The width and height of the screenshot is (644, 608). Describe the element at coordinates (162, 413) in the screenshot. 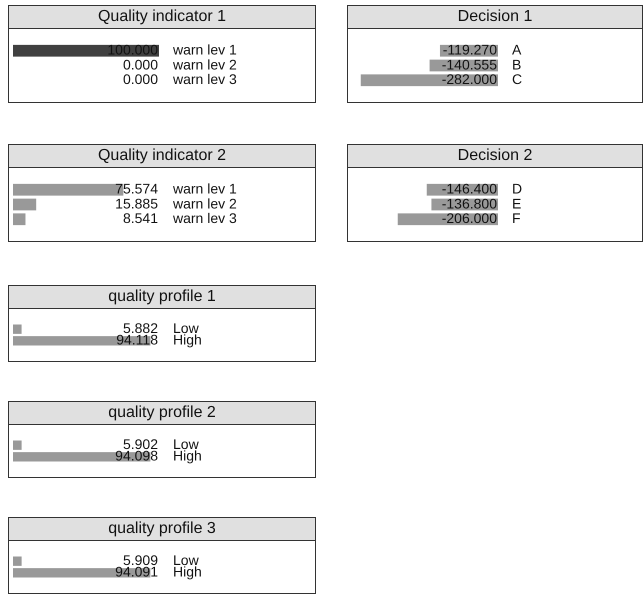

I see `chart-title: quality profile 2` at that location.